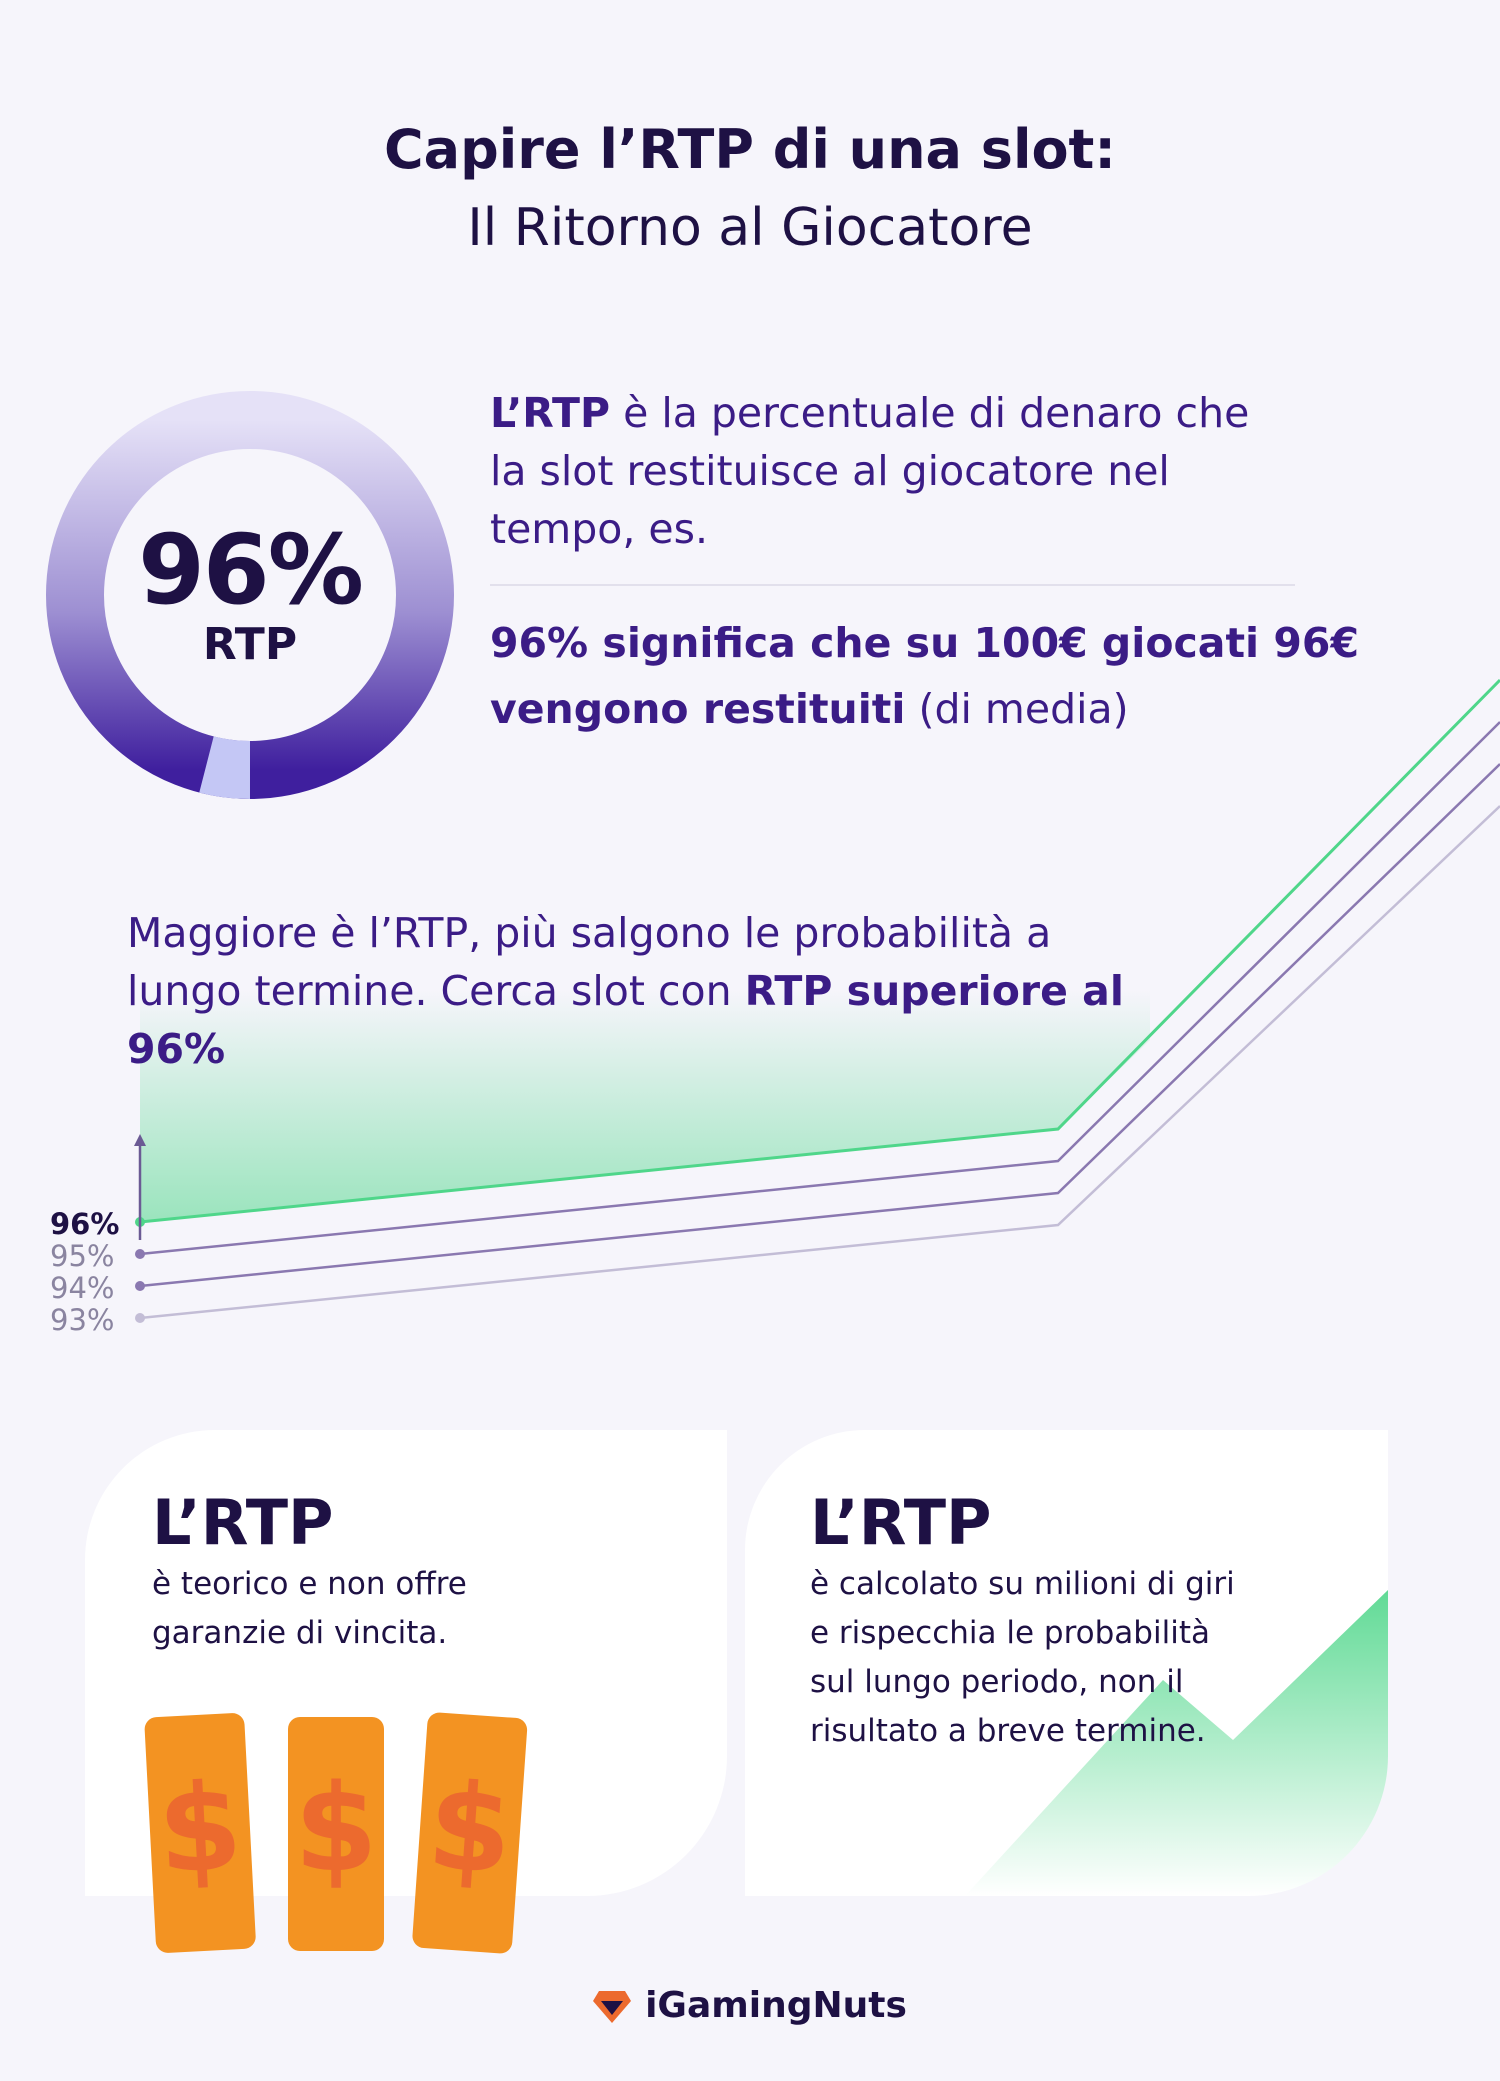 The width and height of the screenshot is (1500, 2081). What do you see at coordinates (625, 1020) in the screenshot?
I see `chart-text-bold: RTP superiore al 96%` at bounding box center [625, 1020].